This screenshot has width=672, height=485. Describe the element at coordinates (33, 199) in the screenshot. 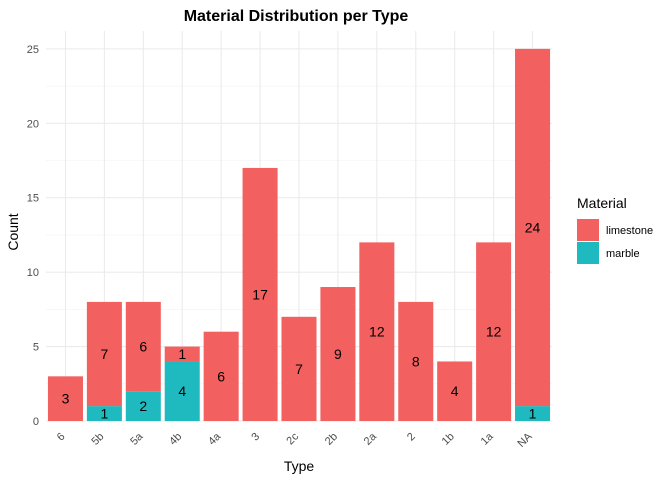

I see `y-tick-label: 15` at that location.